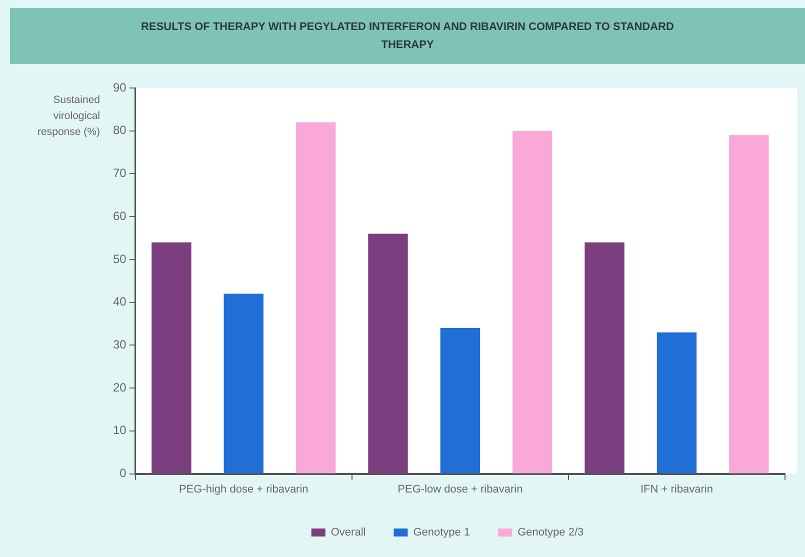 Image resolution: width=805 pixels, height=557 pixels. I want to click on y-tick-label: 50, so click(119, 259).